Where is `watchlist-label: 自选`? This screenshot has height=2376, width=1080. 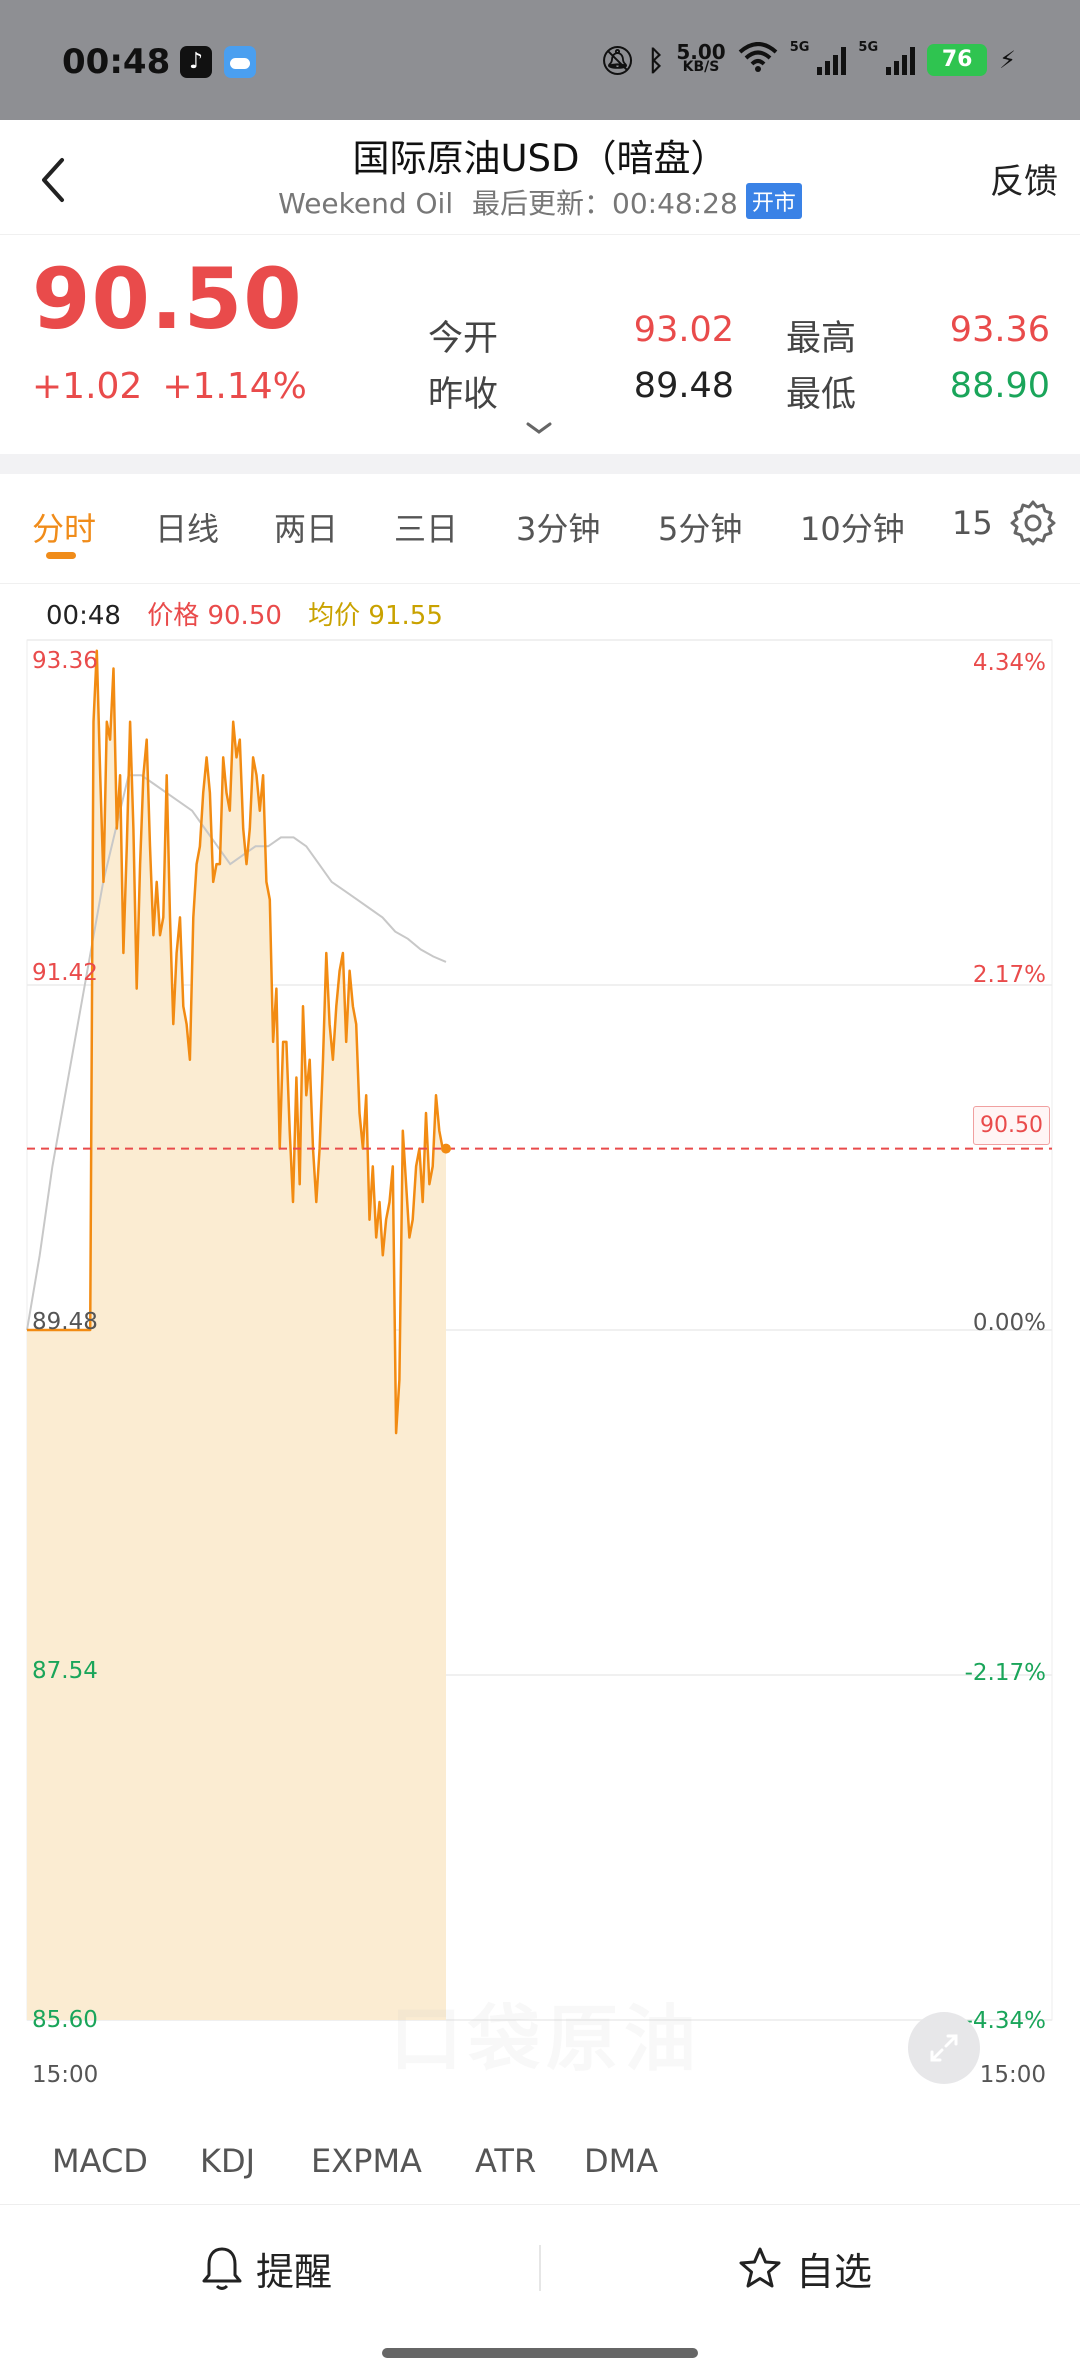 watchlist-label: 自选 is located at coordinates (834, 2272).